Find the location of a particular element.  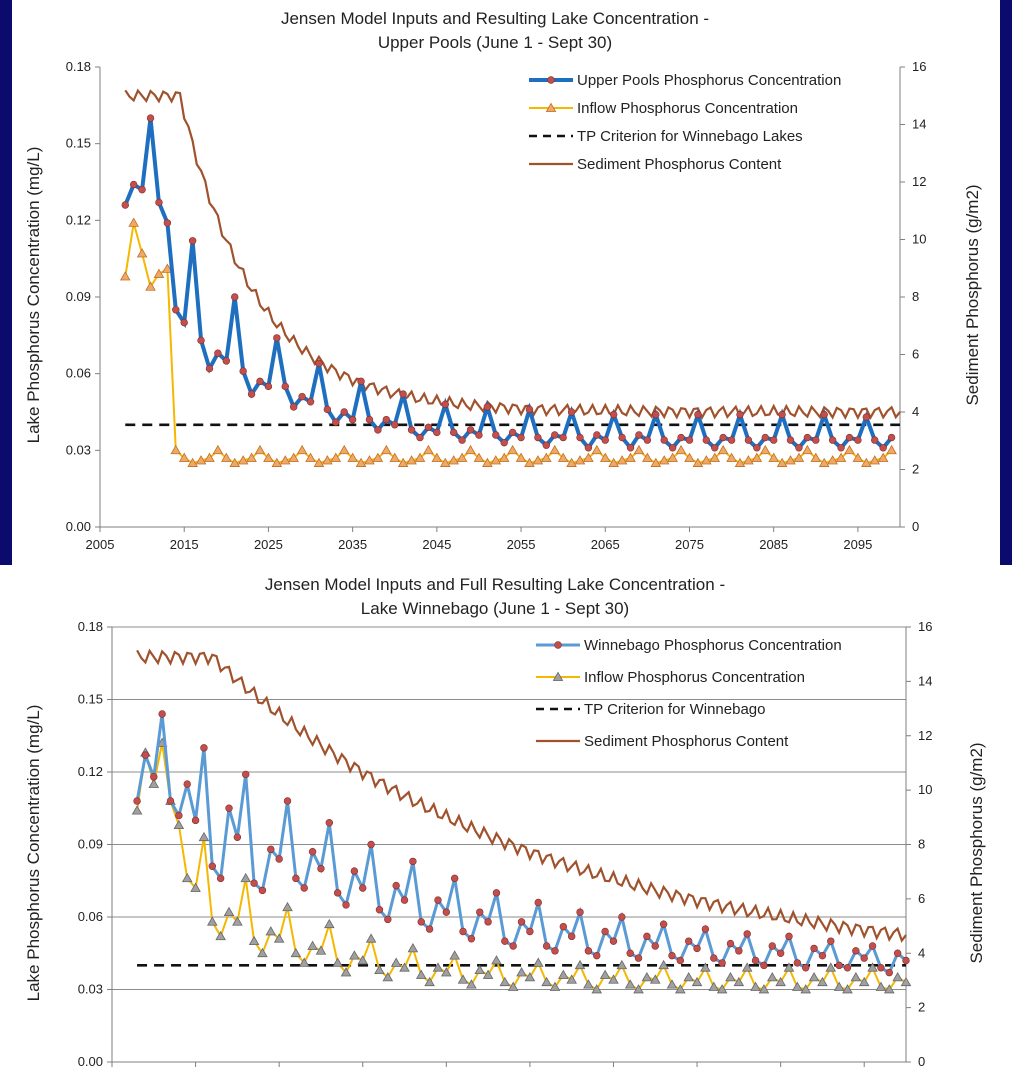

x-tick-label: 2025 is located at coordinates (268, 544).